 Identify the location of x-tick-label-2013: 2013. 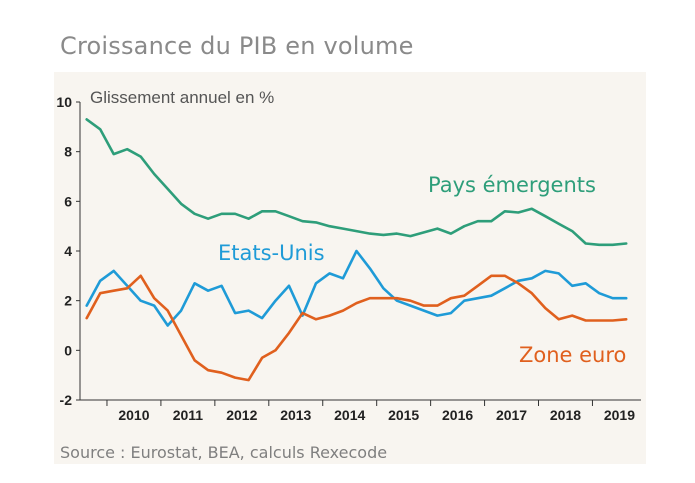
(295, 415).